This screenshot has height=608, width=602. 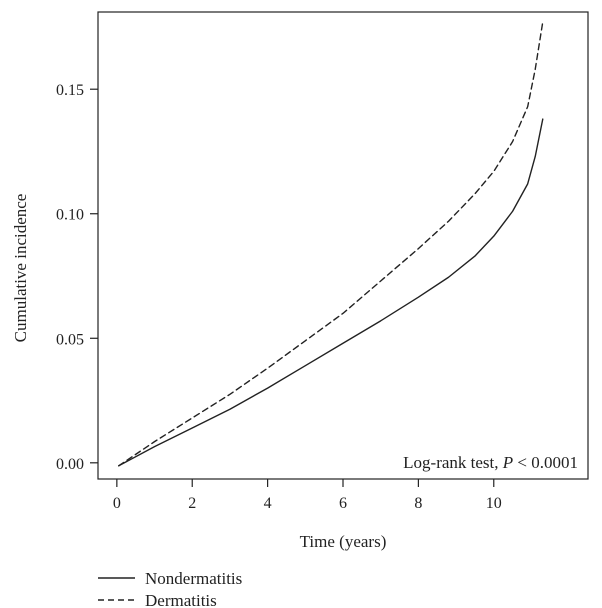 I want to click on log-rank-prefix: Log-rank test,, so click(x=453, y=462).